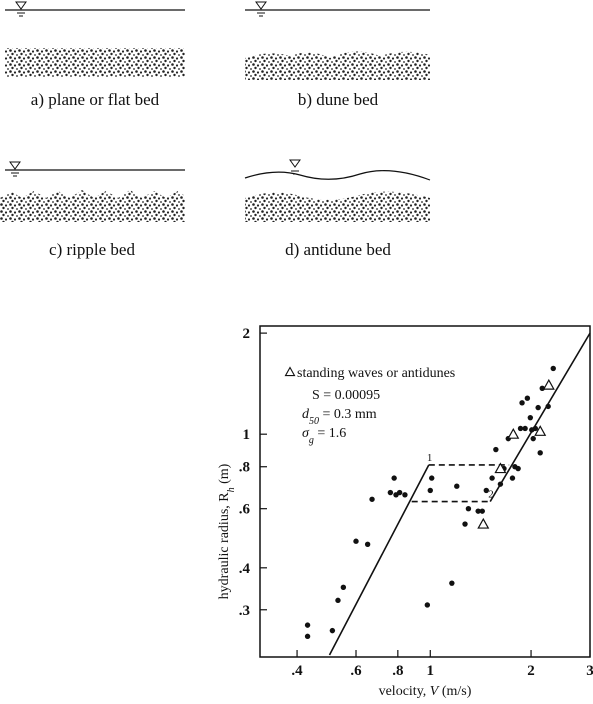  I want to click on x-tick-label: .4, so click(297, 671).